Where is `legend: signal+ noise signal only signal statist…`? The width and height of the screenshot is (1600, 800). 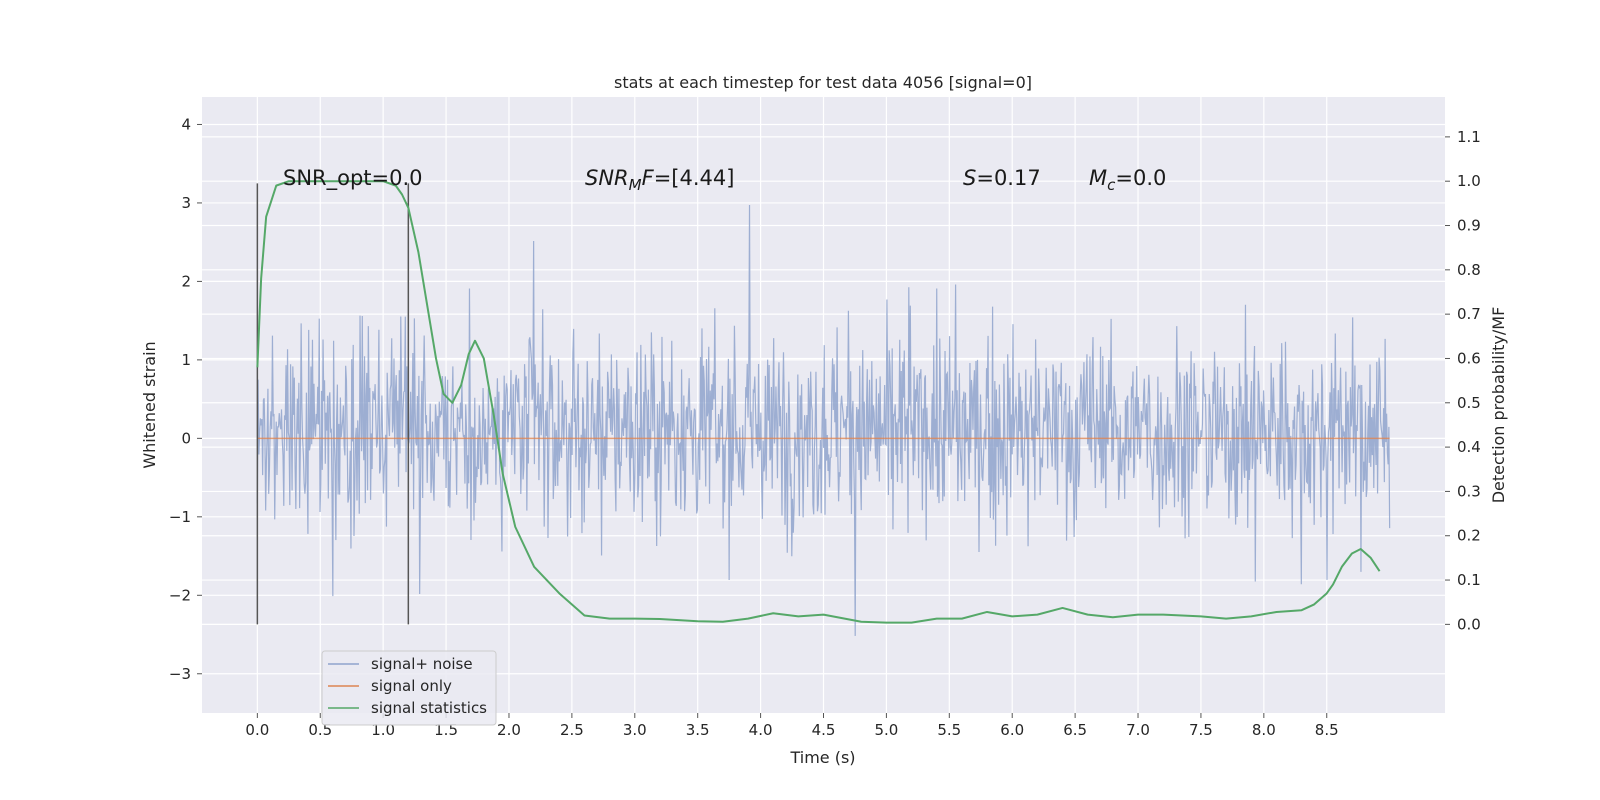
legend: signal+ noise signal only signal statist… is located at coordinates (409, 688).